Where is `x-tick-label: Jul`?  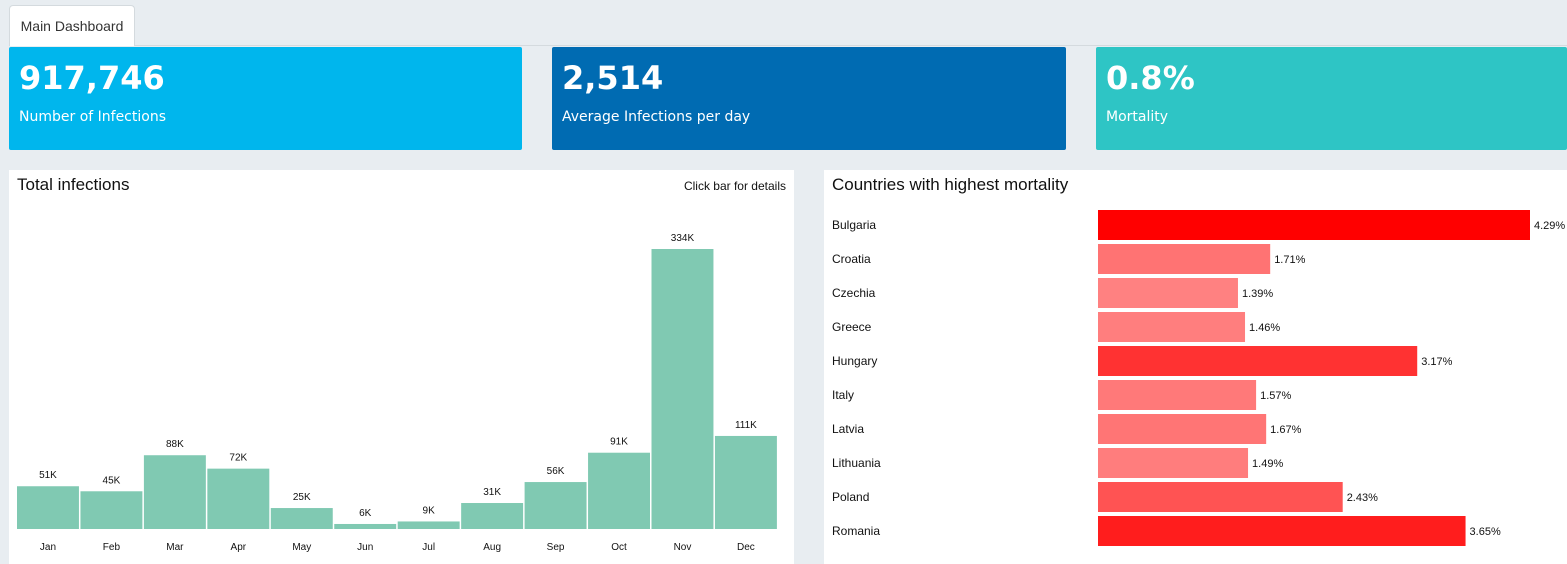
x-tick-label: Jul is located at coordinates (428, 547).